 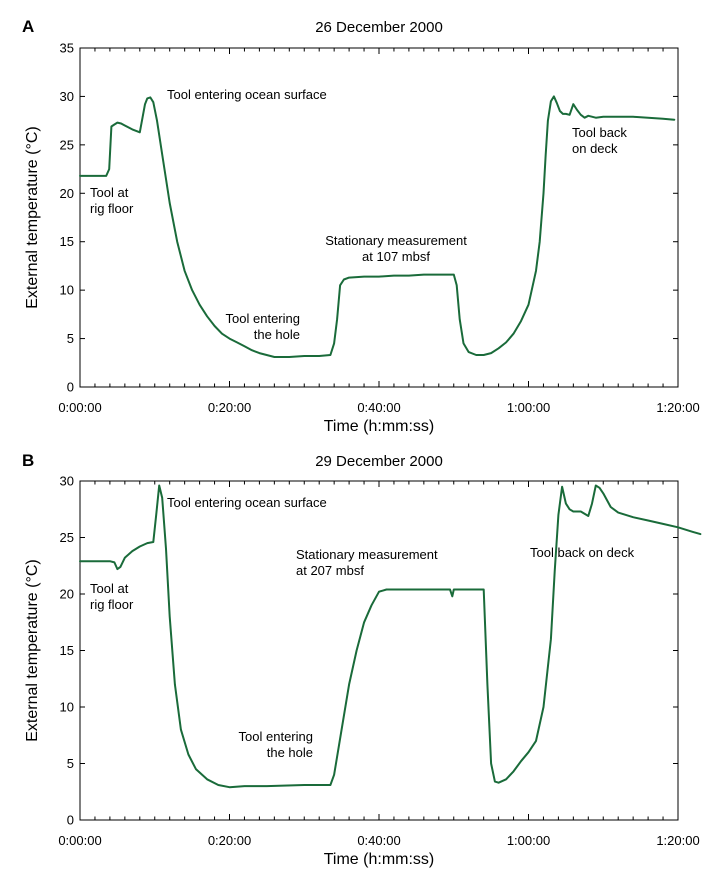 What do you see at coordinates (379, 27) in the screenshot?
I see `chart-title: 26 December 2000` at bounding box center [379, 27].